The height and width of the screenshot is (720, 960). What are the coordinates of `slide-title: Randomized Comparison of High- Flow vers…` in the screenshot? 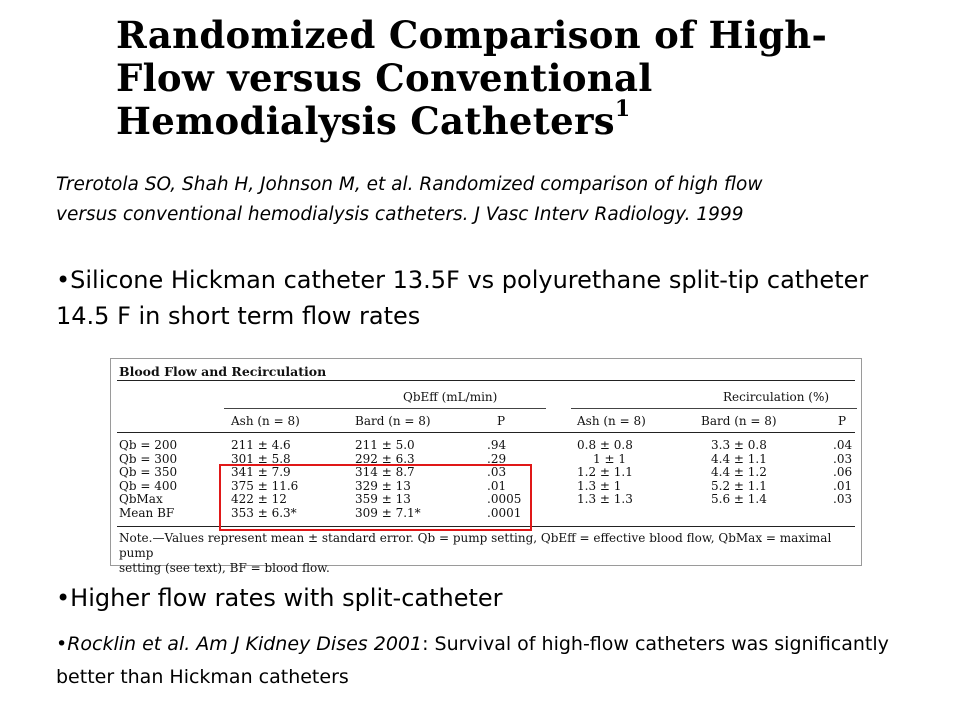 It's located at (496, 78).